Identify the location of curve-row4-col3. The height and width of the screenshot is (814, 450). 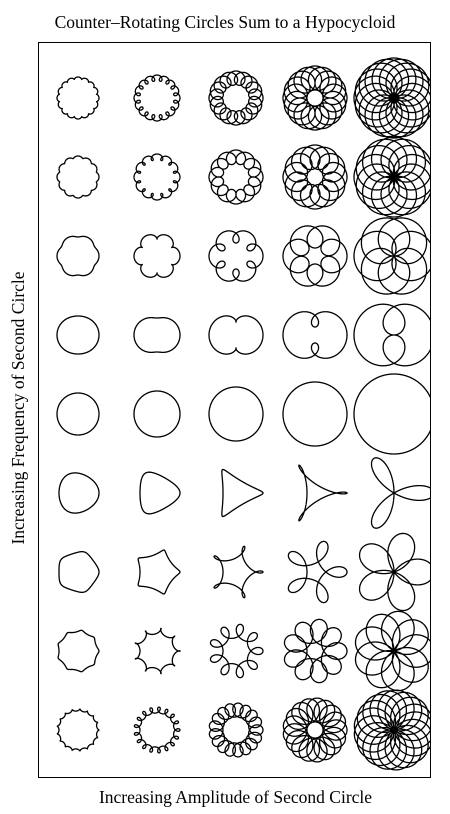
(236, 335).